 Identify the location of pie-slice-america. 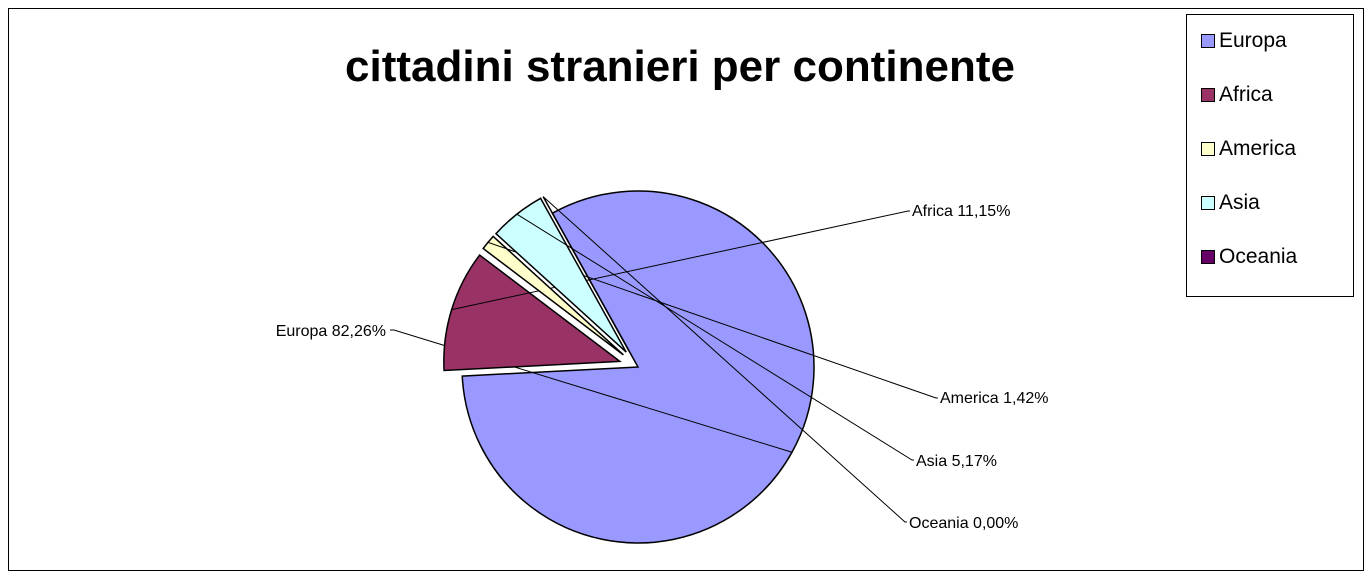
(553, 295).